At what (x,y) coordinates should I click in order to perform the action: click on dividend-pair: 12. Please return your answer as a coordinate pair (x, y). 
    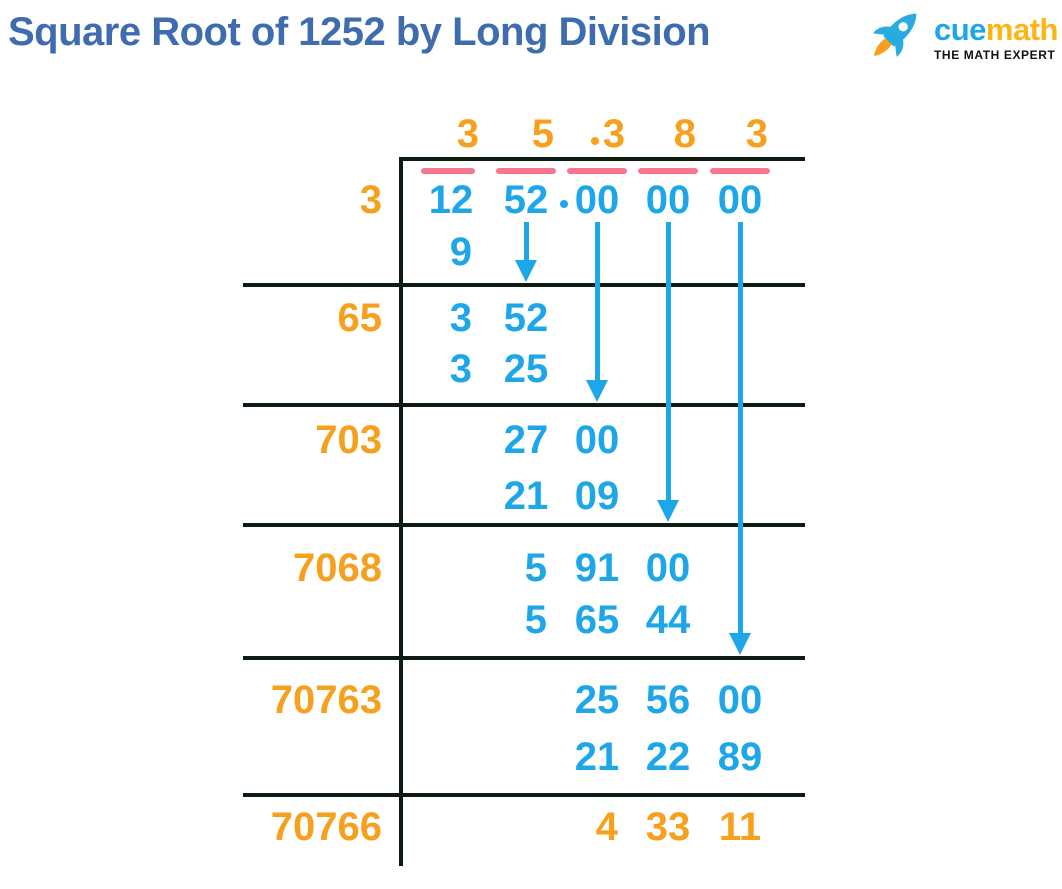
    Looking at the image, I should click on (451, 200).